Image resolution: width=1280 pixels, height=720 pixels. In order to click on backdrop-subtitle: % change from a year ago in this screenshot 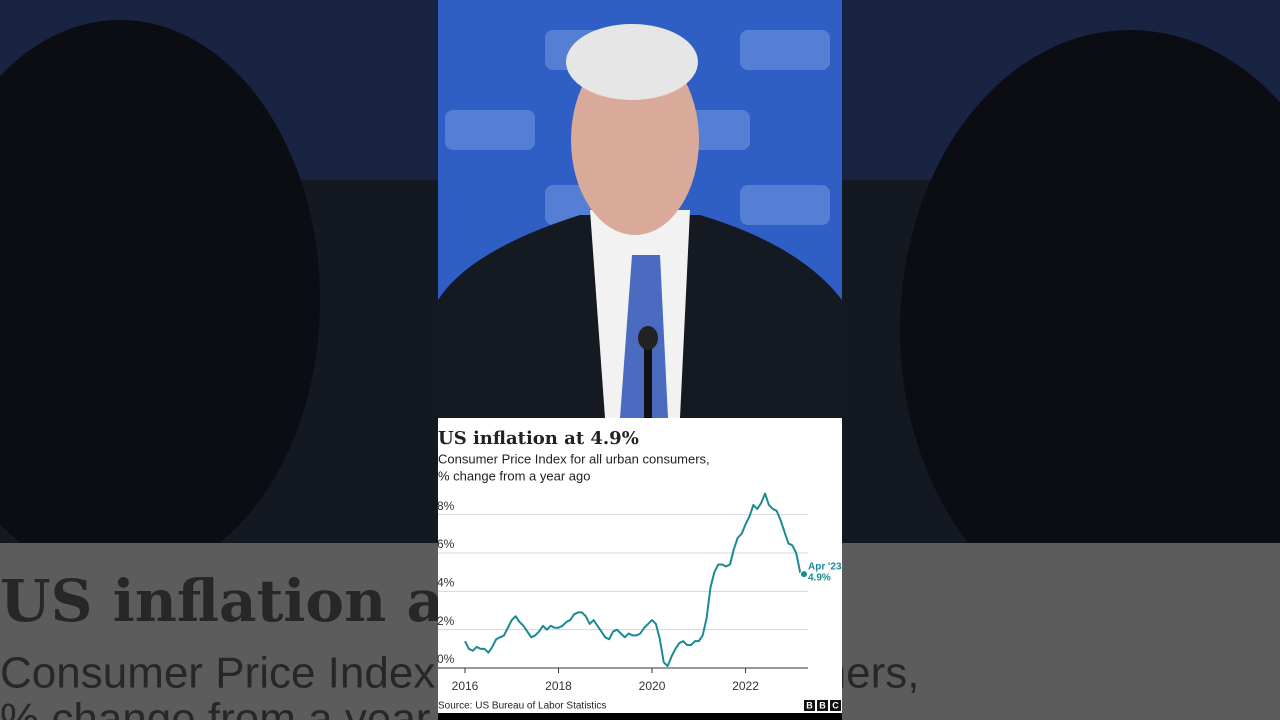, I will do `click(258, 707)`.